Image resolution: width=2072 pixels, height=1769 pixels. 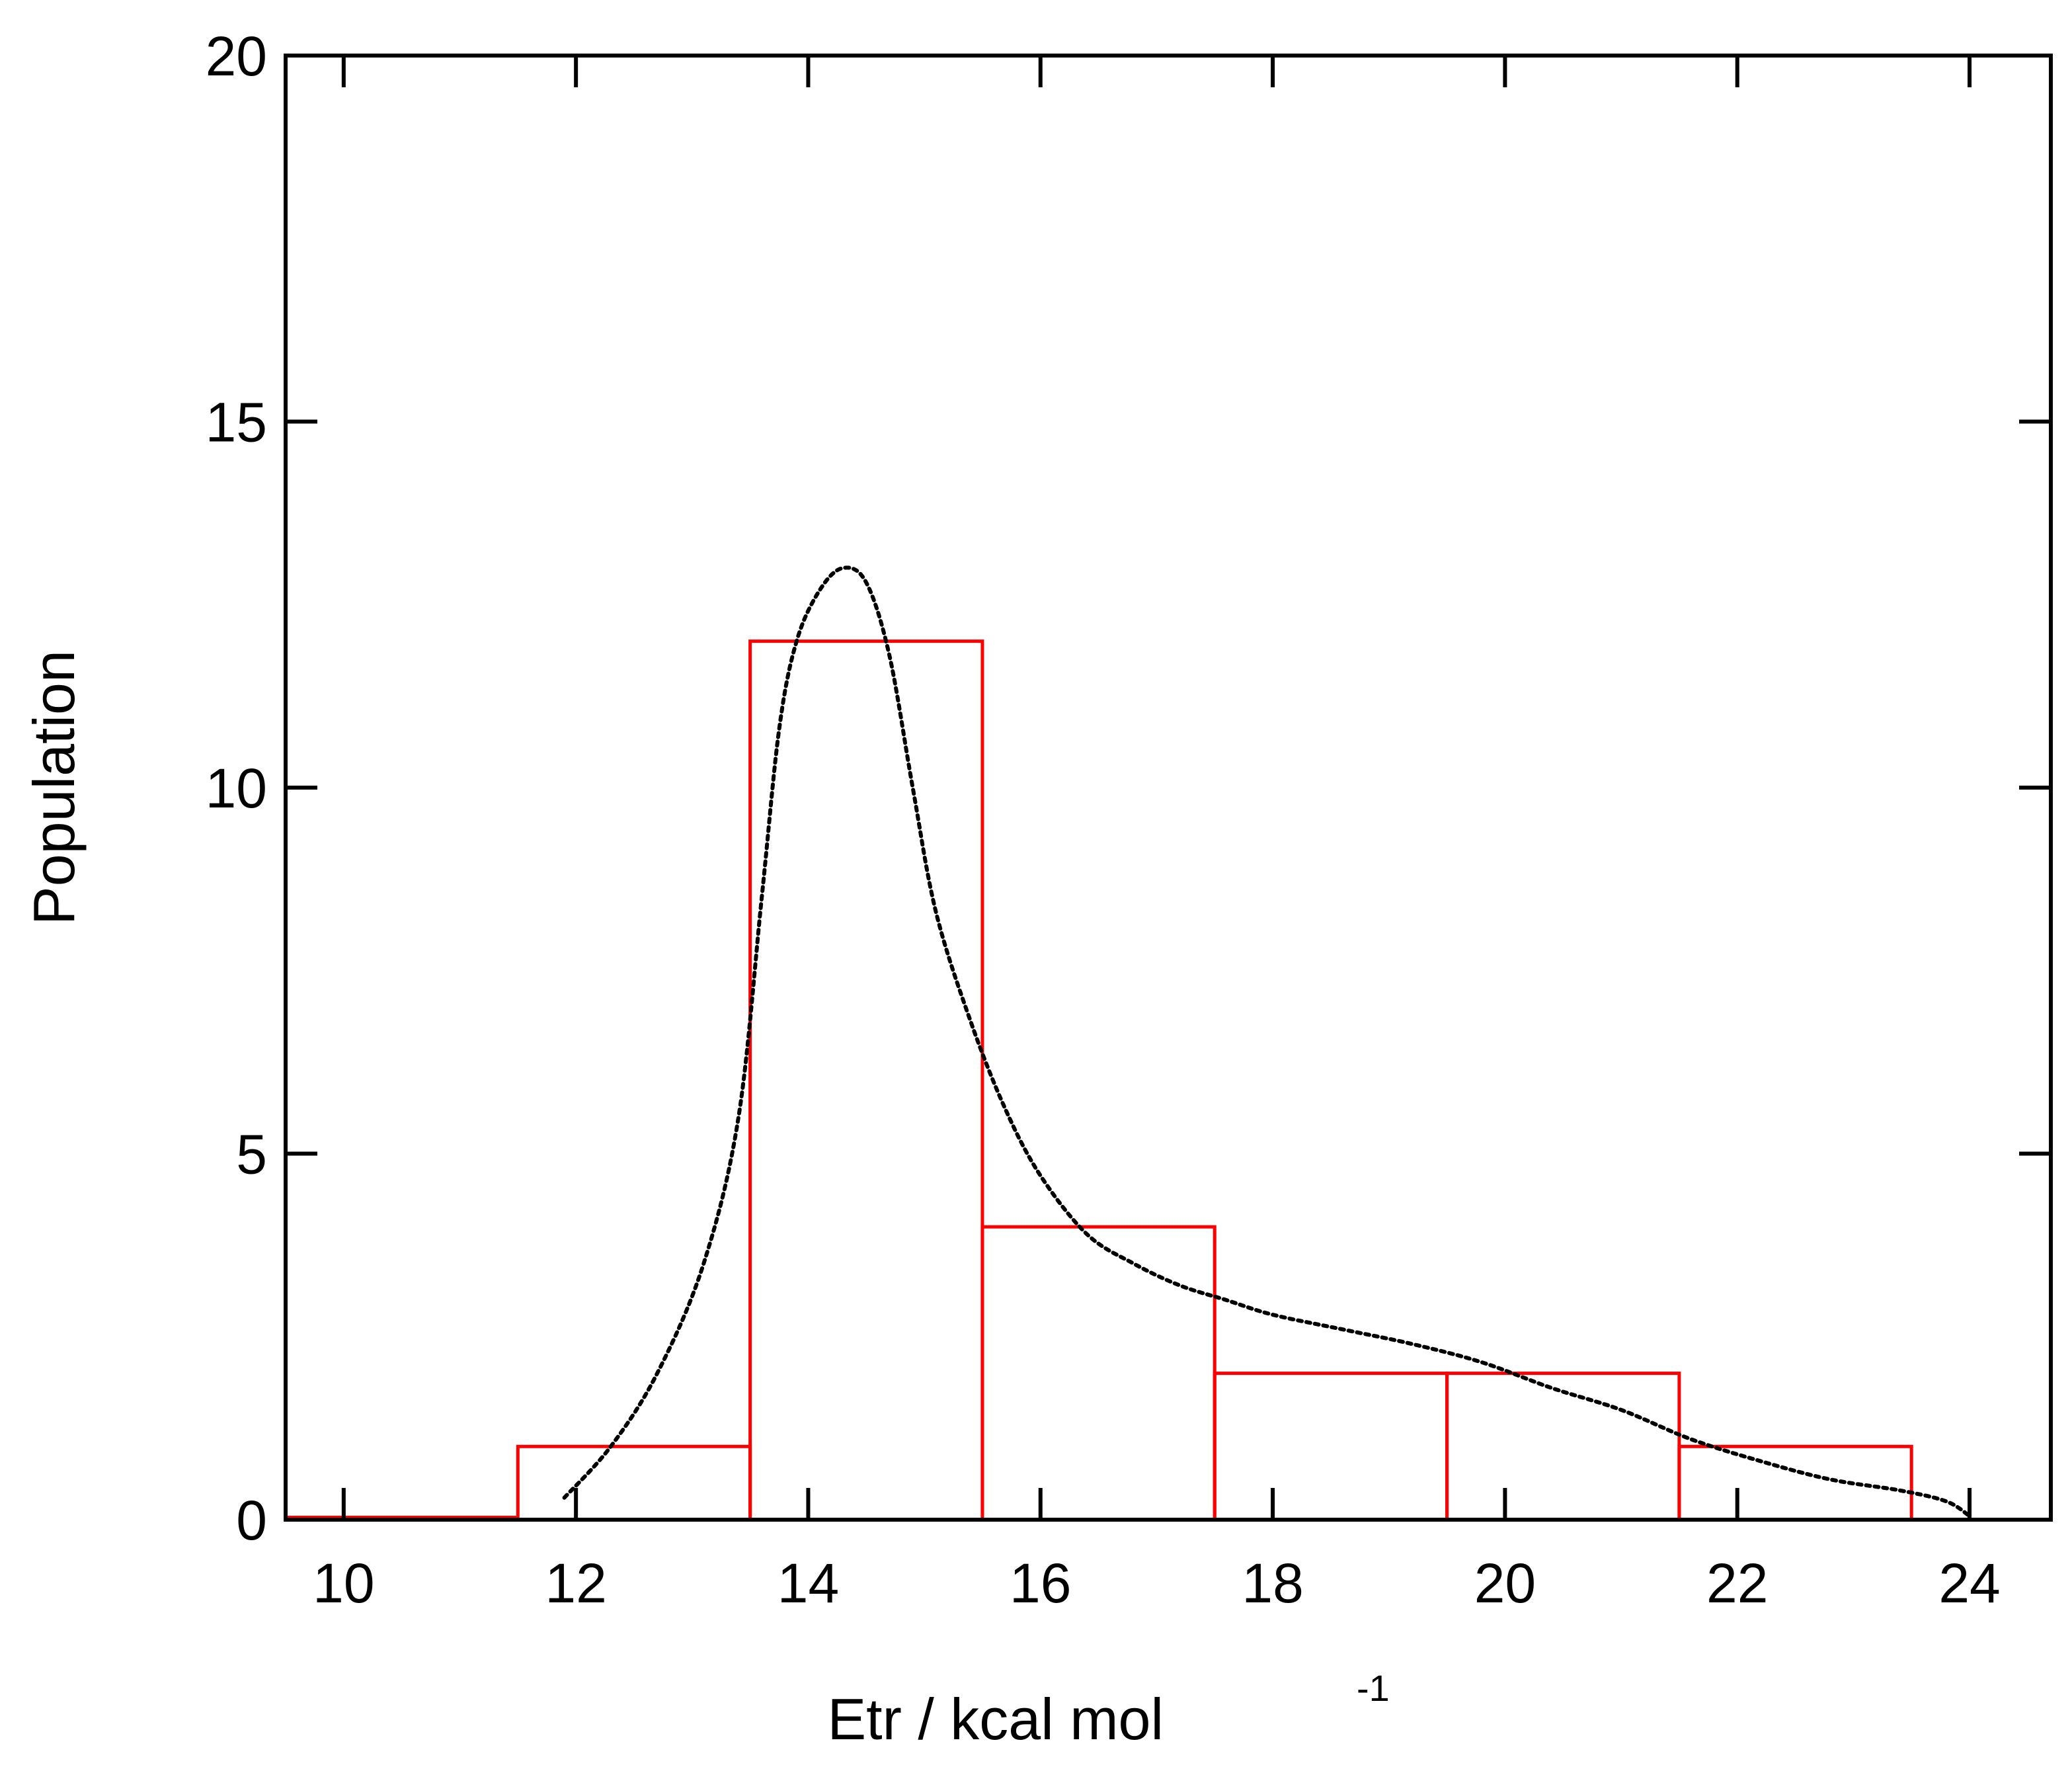 I want to click on x-tick-label: 16, so click(x=1040, y=1583).